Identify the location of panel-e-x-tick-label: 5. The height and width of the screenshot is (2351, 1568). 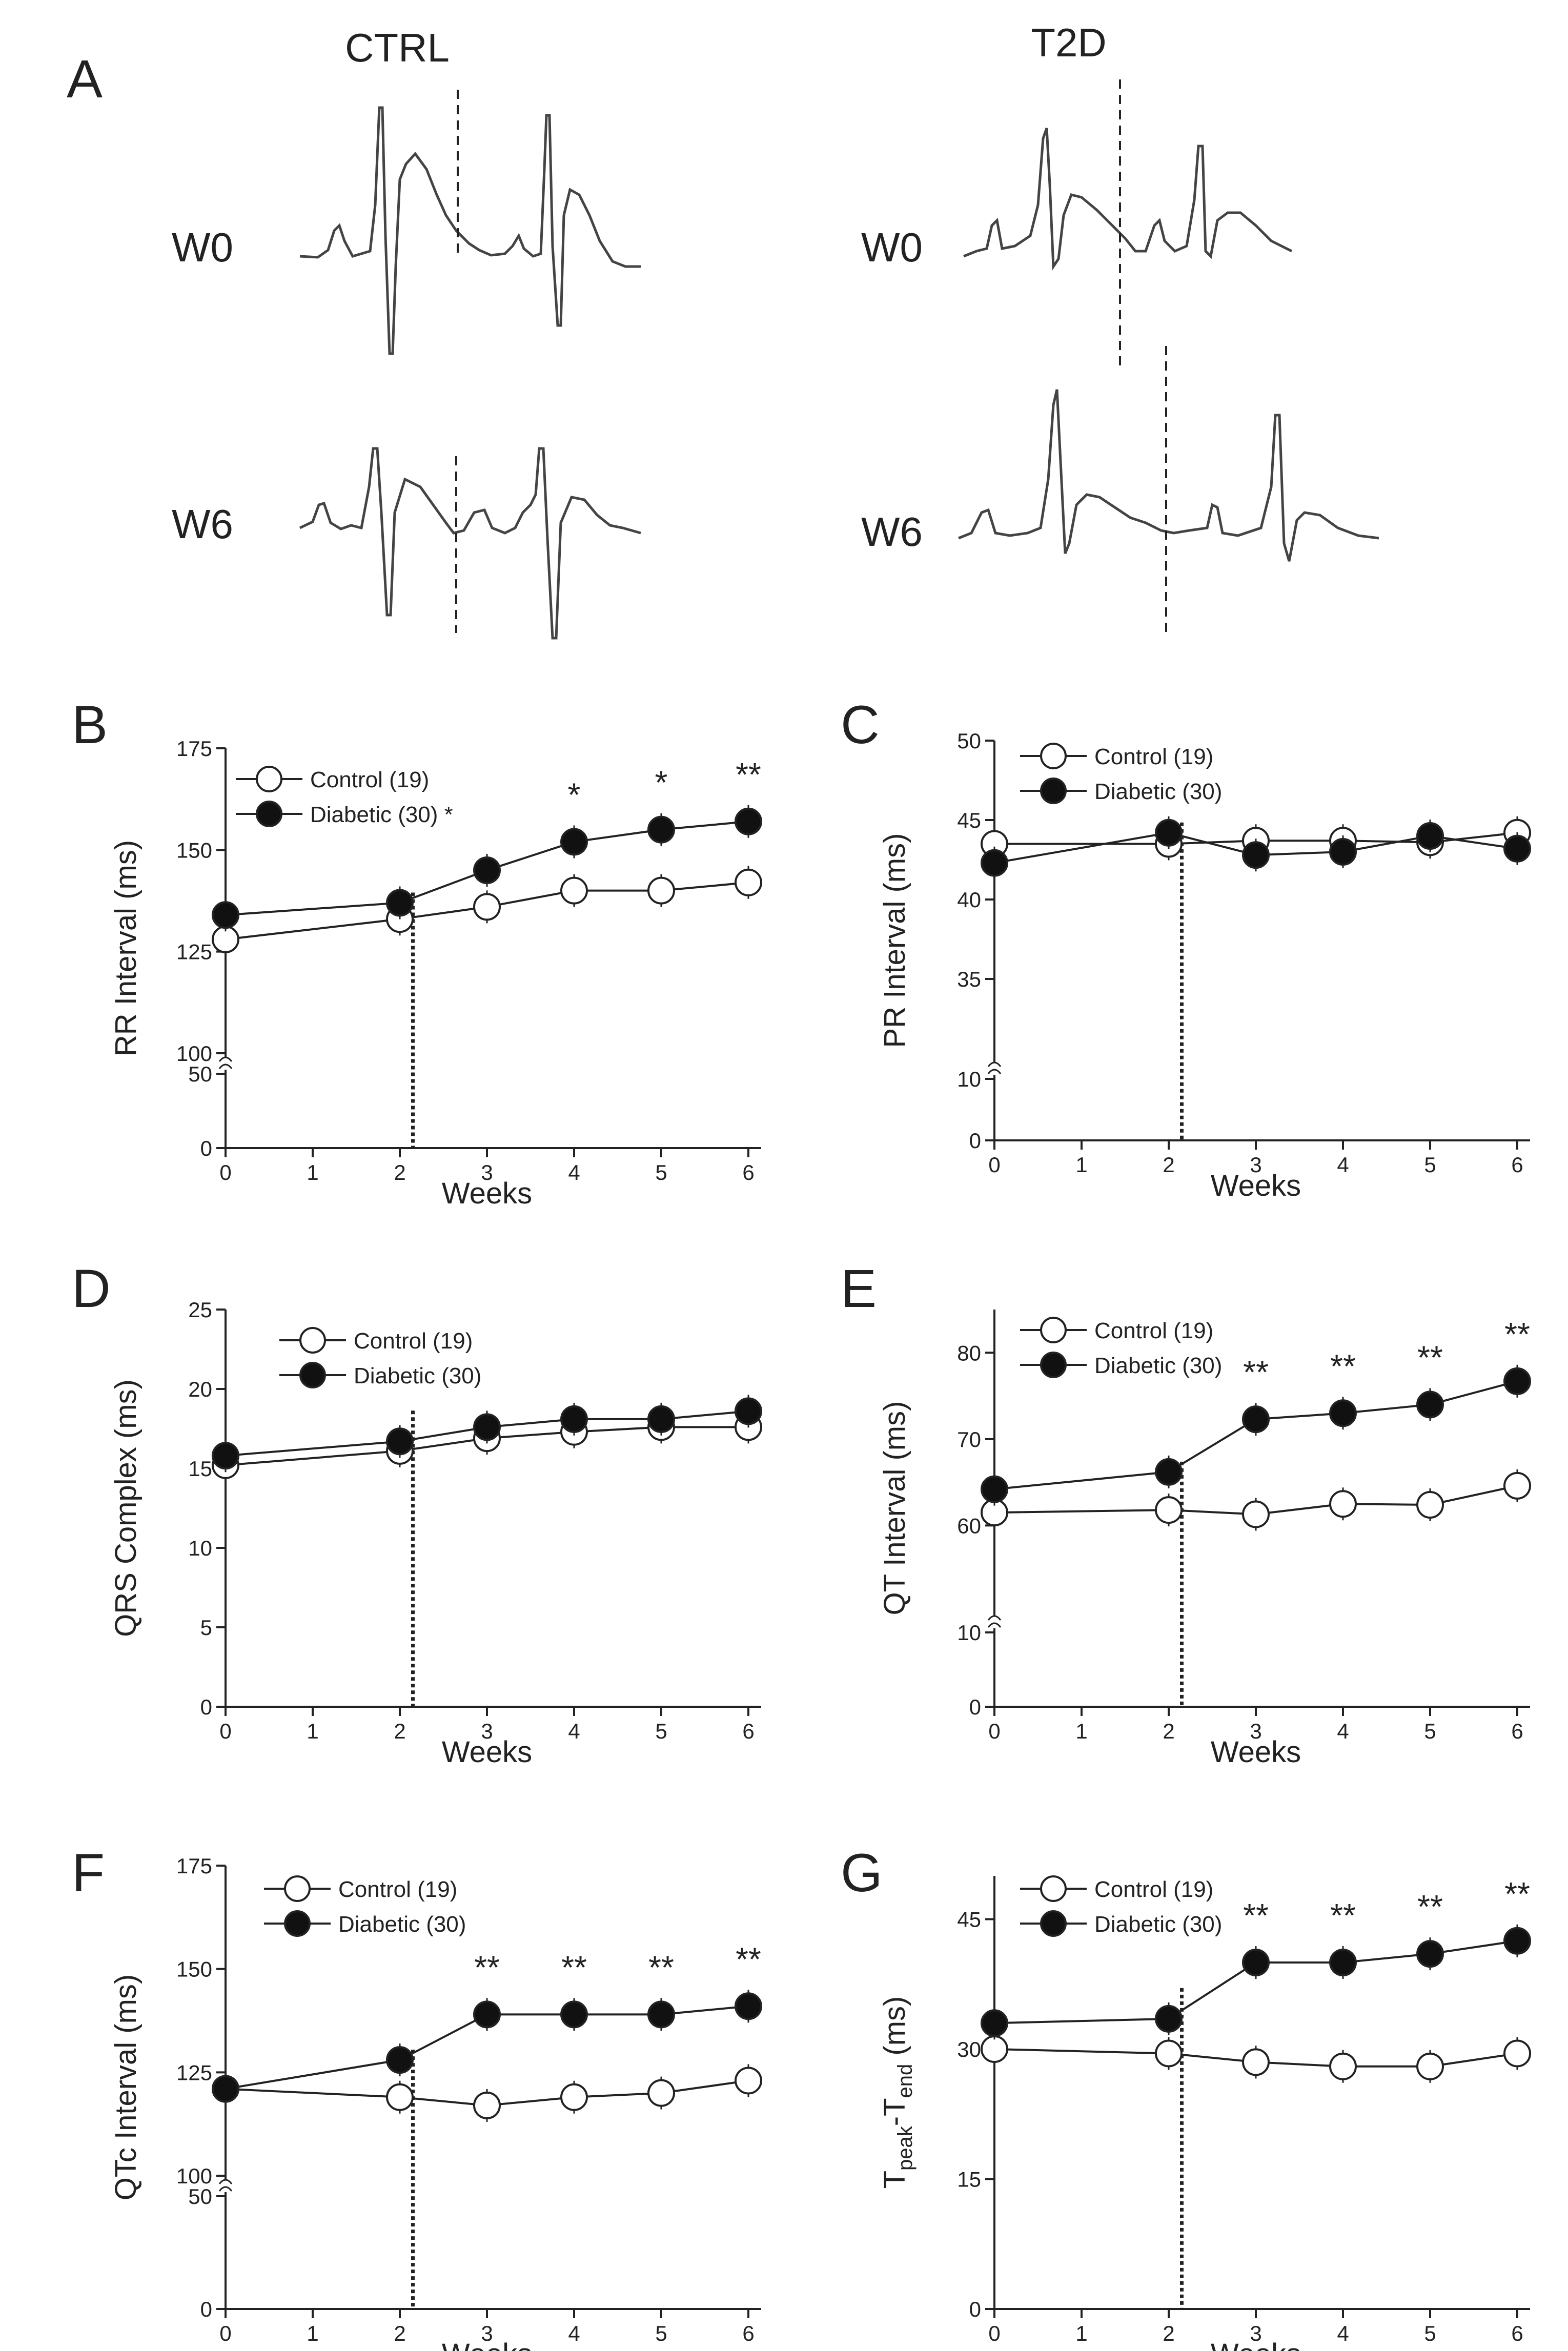
(1430, 1731).